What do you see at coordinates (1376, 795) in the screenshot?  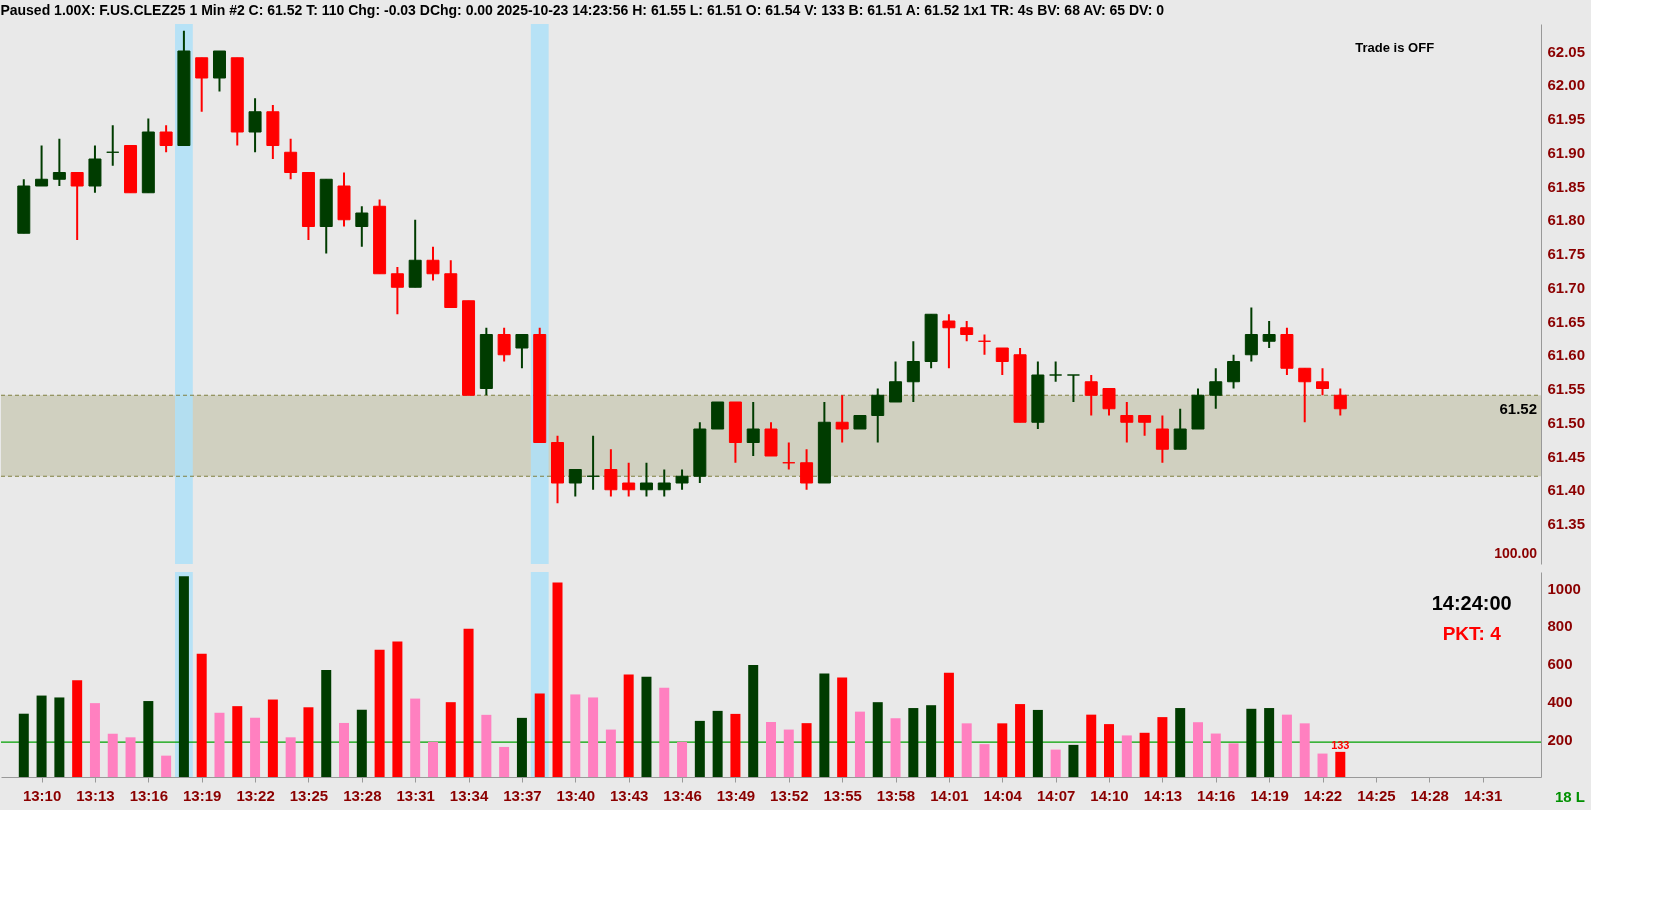 I see `x-tick-label: 14:25` at bounding box center [1376, 795].